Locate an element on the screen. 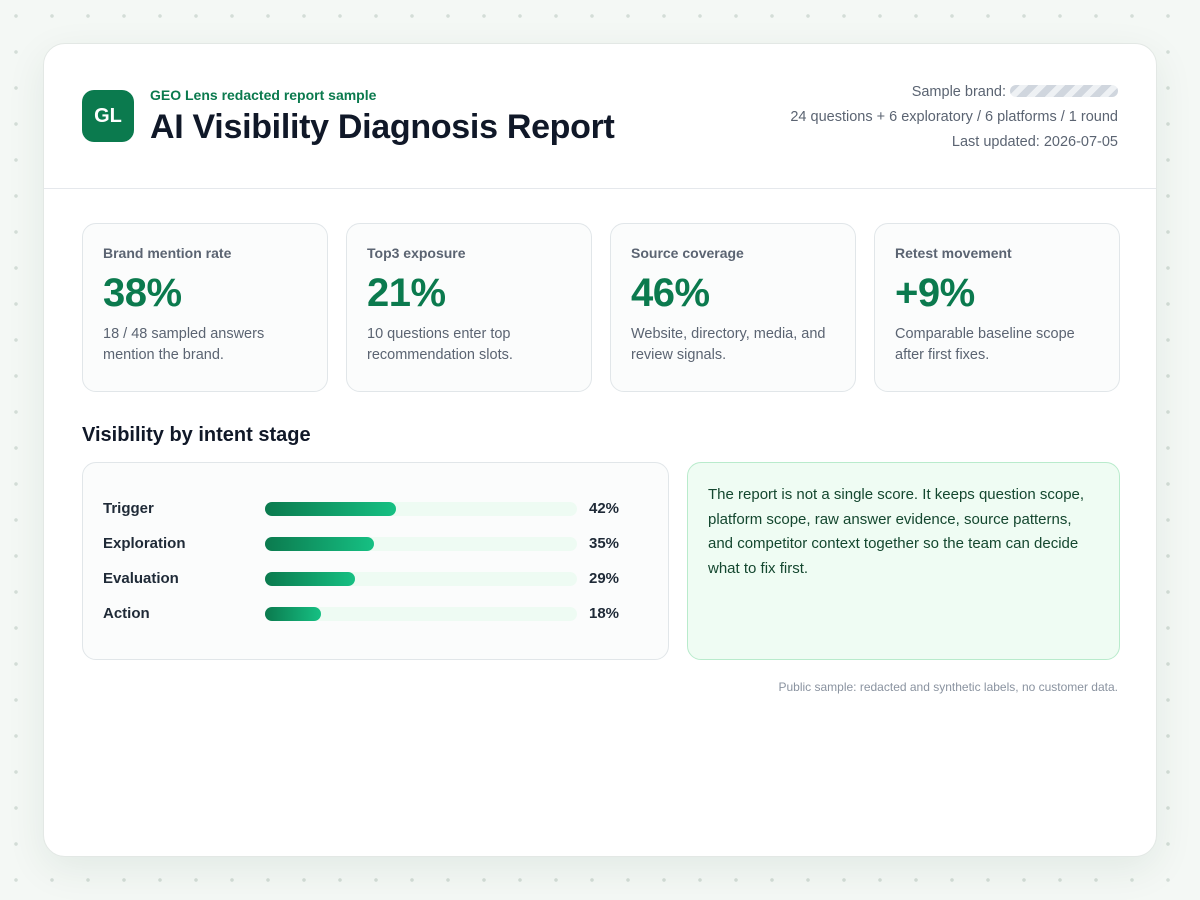 The height and width of the screenshot is (900, 1200). stage-label: Trigger is located at coordinates (128, 508).